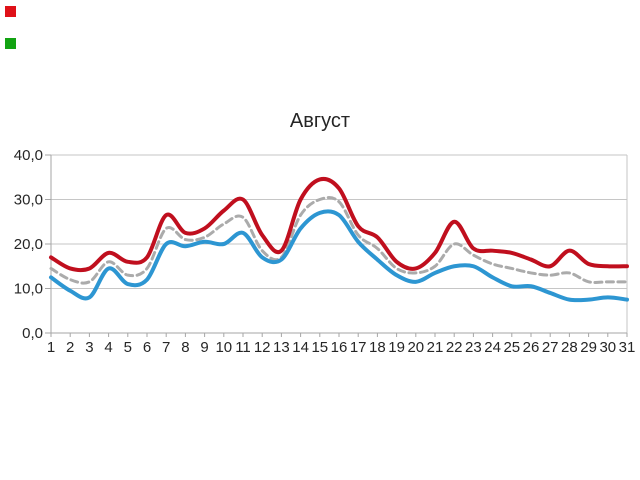 This screenshot has width=640, height=480. Describe the element at coordinates (262, 347) in the screenshot. I see `x-tick-label: 12` at that location.